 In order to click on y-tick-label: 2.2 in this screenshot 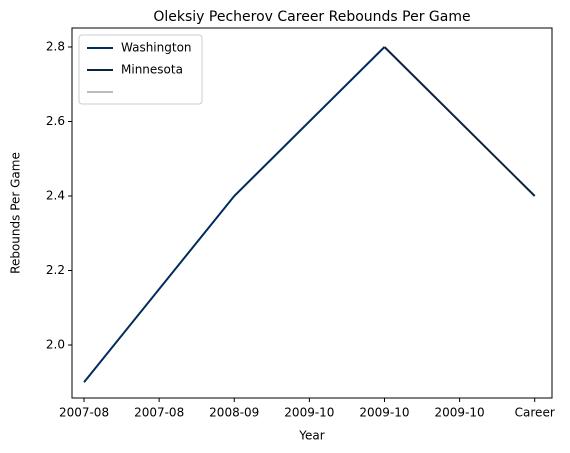, I will do `click(55, 270)`.